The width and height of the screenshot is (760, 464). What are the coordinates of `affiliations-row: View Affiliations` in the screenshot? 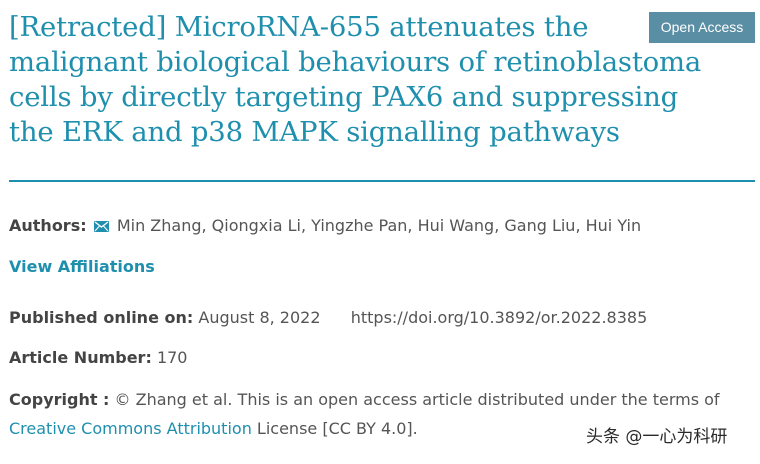 It's located at (82, 267).